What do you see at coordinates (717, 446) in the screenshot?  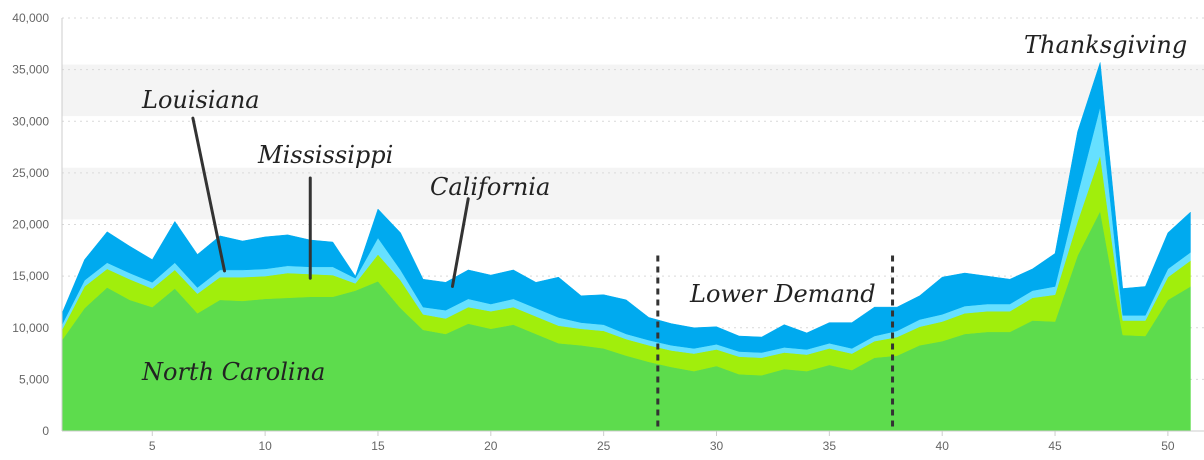 I see `x-tick-label-5: 30` at bounding box center [717, 446].